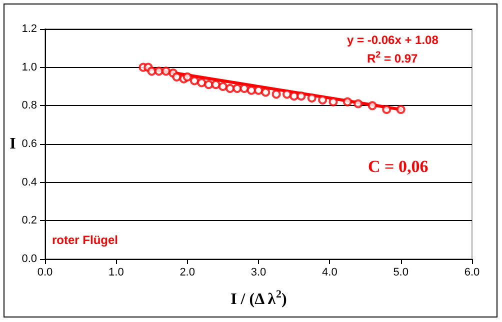 This screenshot has height=322, width=502. What do you see at coordinates (29, 67) in the screenshot?
I see `y-tick-label: 1.0` at bounding box center [29, 67].